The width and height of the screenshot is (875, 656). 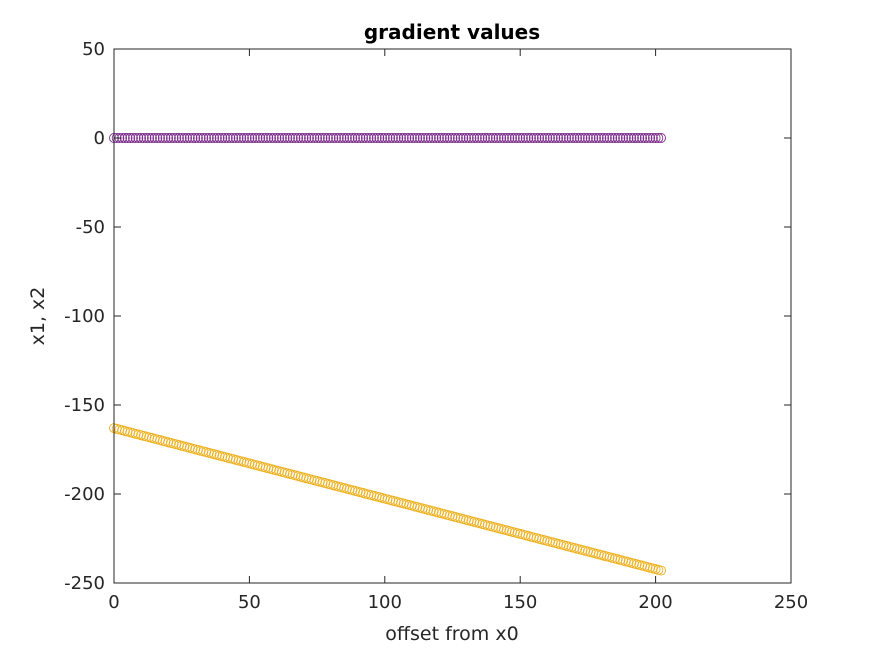 What do you see at coordinates (90, 227) in the screenshot?
I see `y-tick-label: -50` at bounding box center [90, 227].